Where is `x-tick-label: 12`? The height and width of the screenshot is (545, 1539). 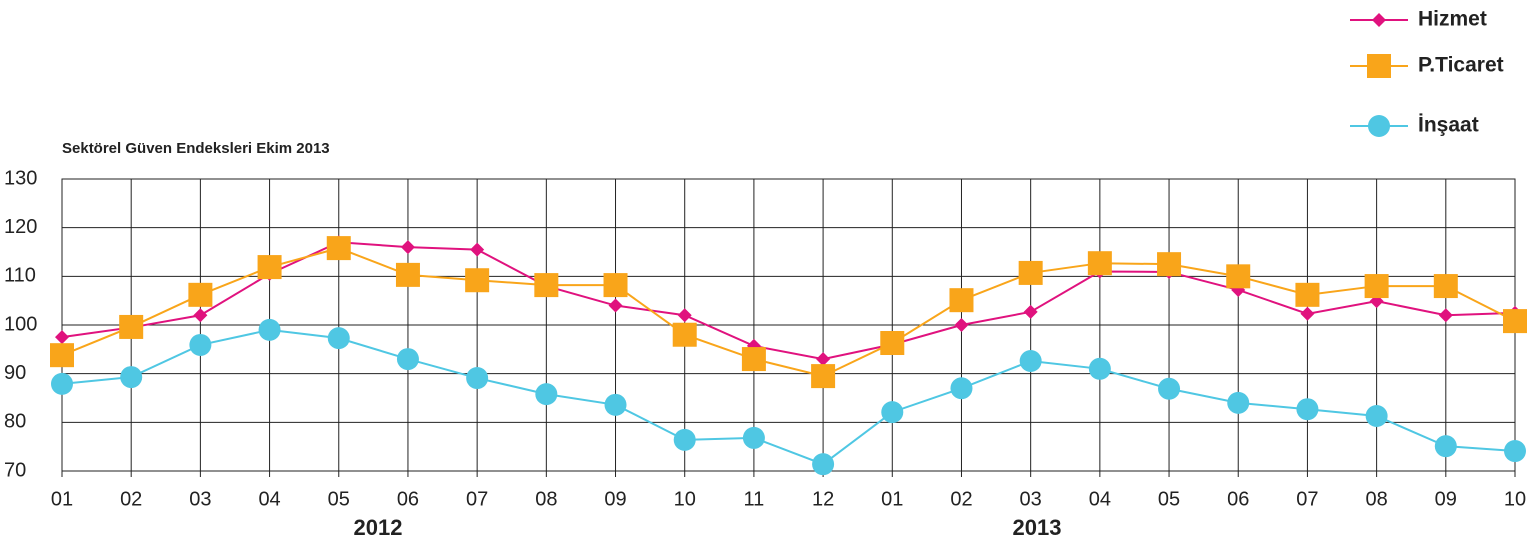
x-tick-label: 12 is located at coordinates (823, 499).